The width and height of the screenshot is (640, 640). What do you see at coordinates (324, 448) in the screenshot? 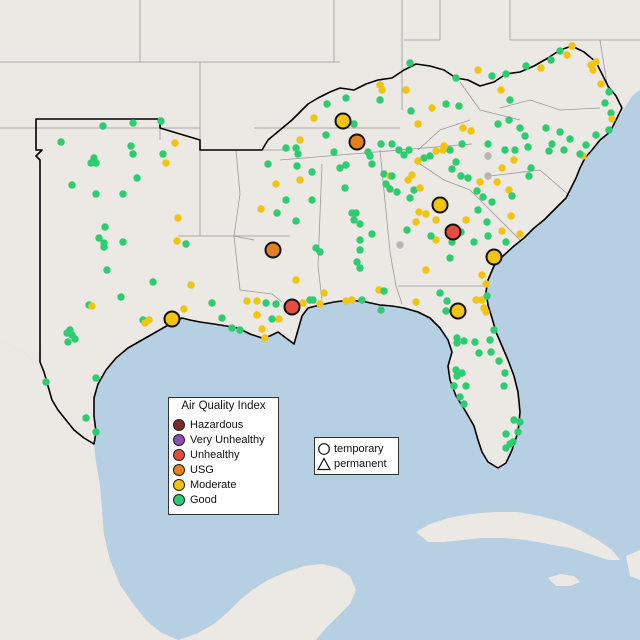
I see `circle-icon` at bounding box center [324, 448].